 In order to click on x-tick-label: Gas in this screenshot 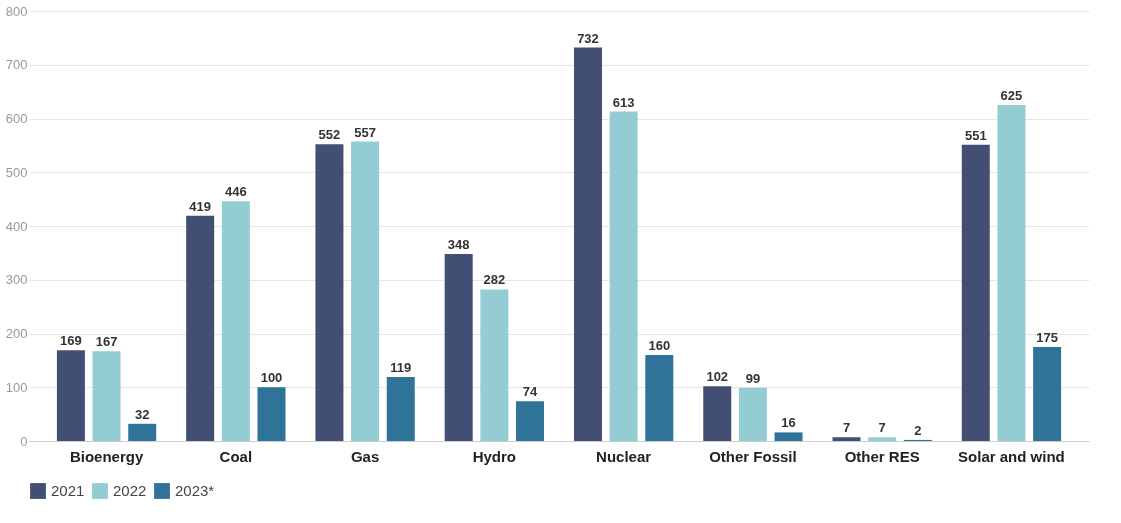, I will do `click(365, 456)`.